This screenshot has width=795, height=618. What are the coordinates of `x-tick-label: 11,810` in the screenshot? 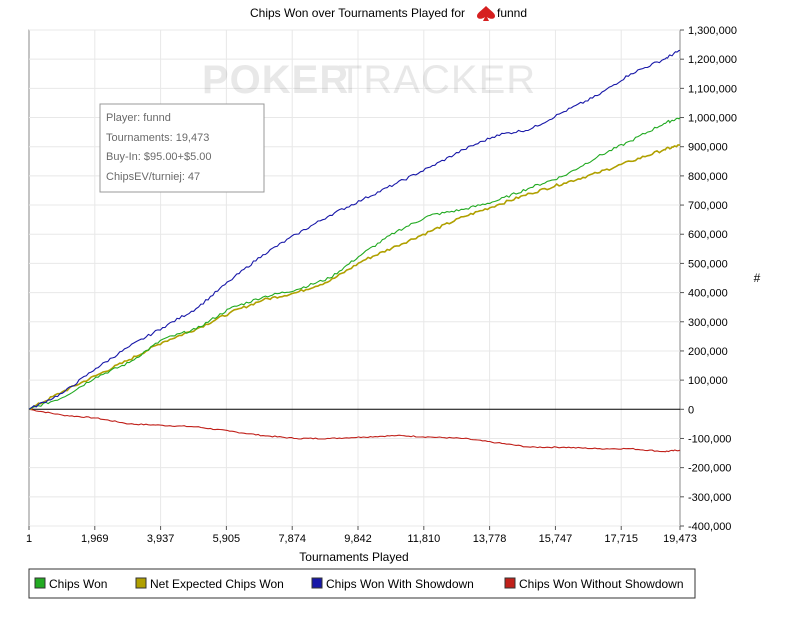 It's located at (423, 539).